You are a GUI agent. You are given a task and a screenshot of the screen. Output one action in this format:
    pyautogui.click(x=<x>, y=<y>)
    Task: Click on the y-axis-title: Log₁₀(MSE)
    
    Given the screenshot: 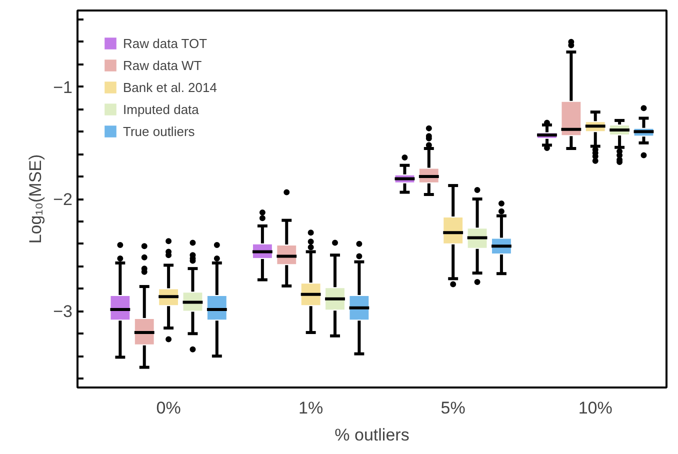 What is the action you would take?
    pyautogui.click(x=36, y=199)
    